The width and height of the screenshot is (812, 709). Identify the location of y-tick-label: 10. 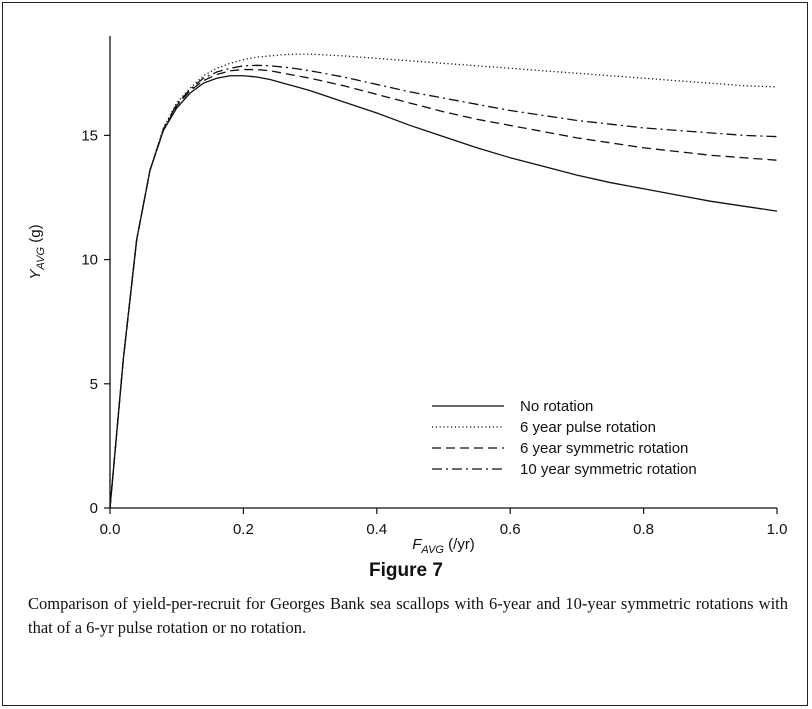
(89, 260).